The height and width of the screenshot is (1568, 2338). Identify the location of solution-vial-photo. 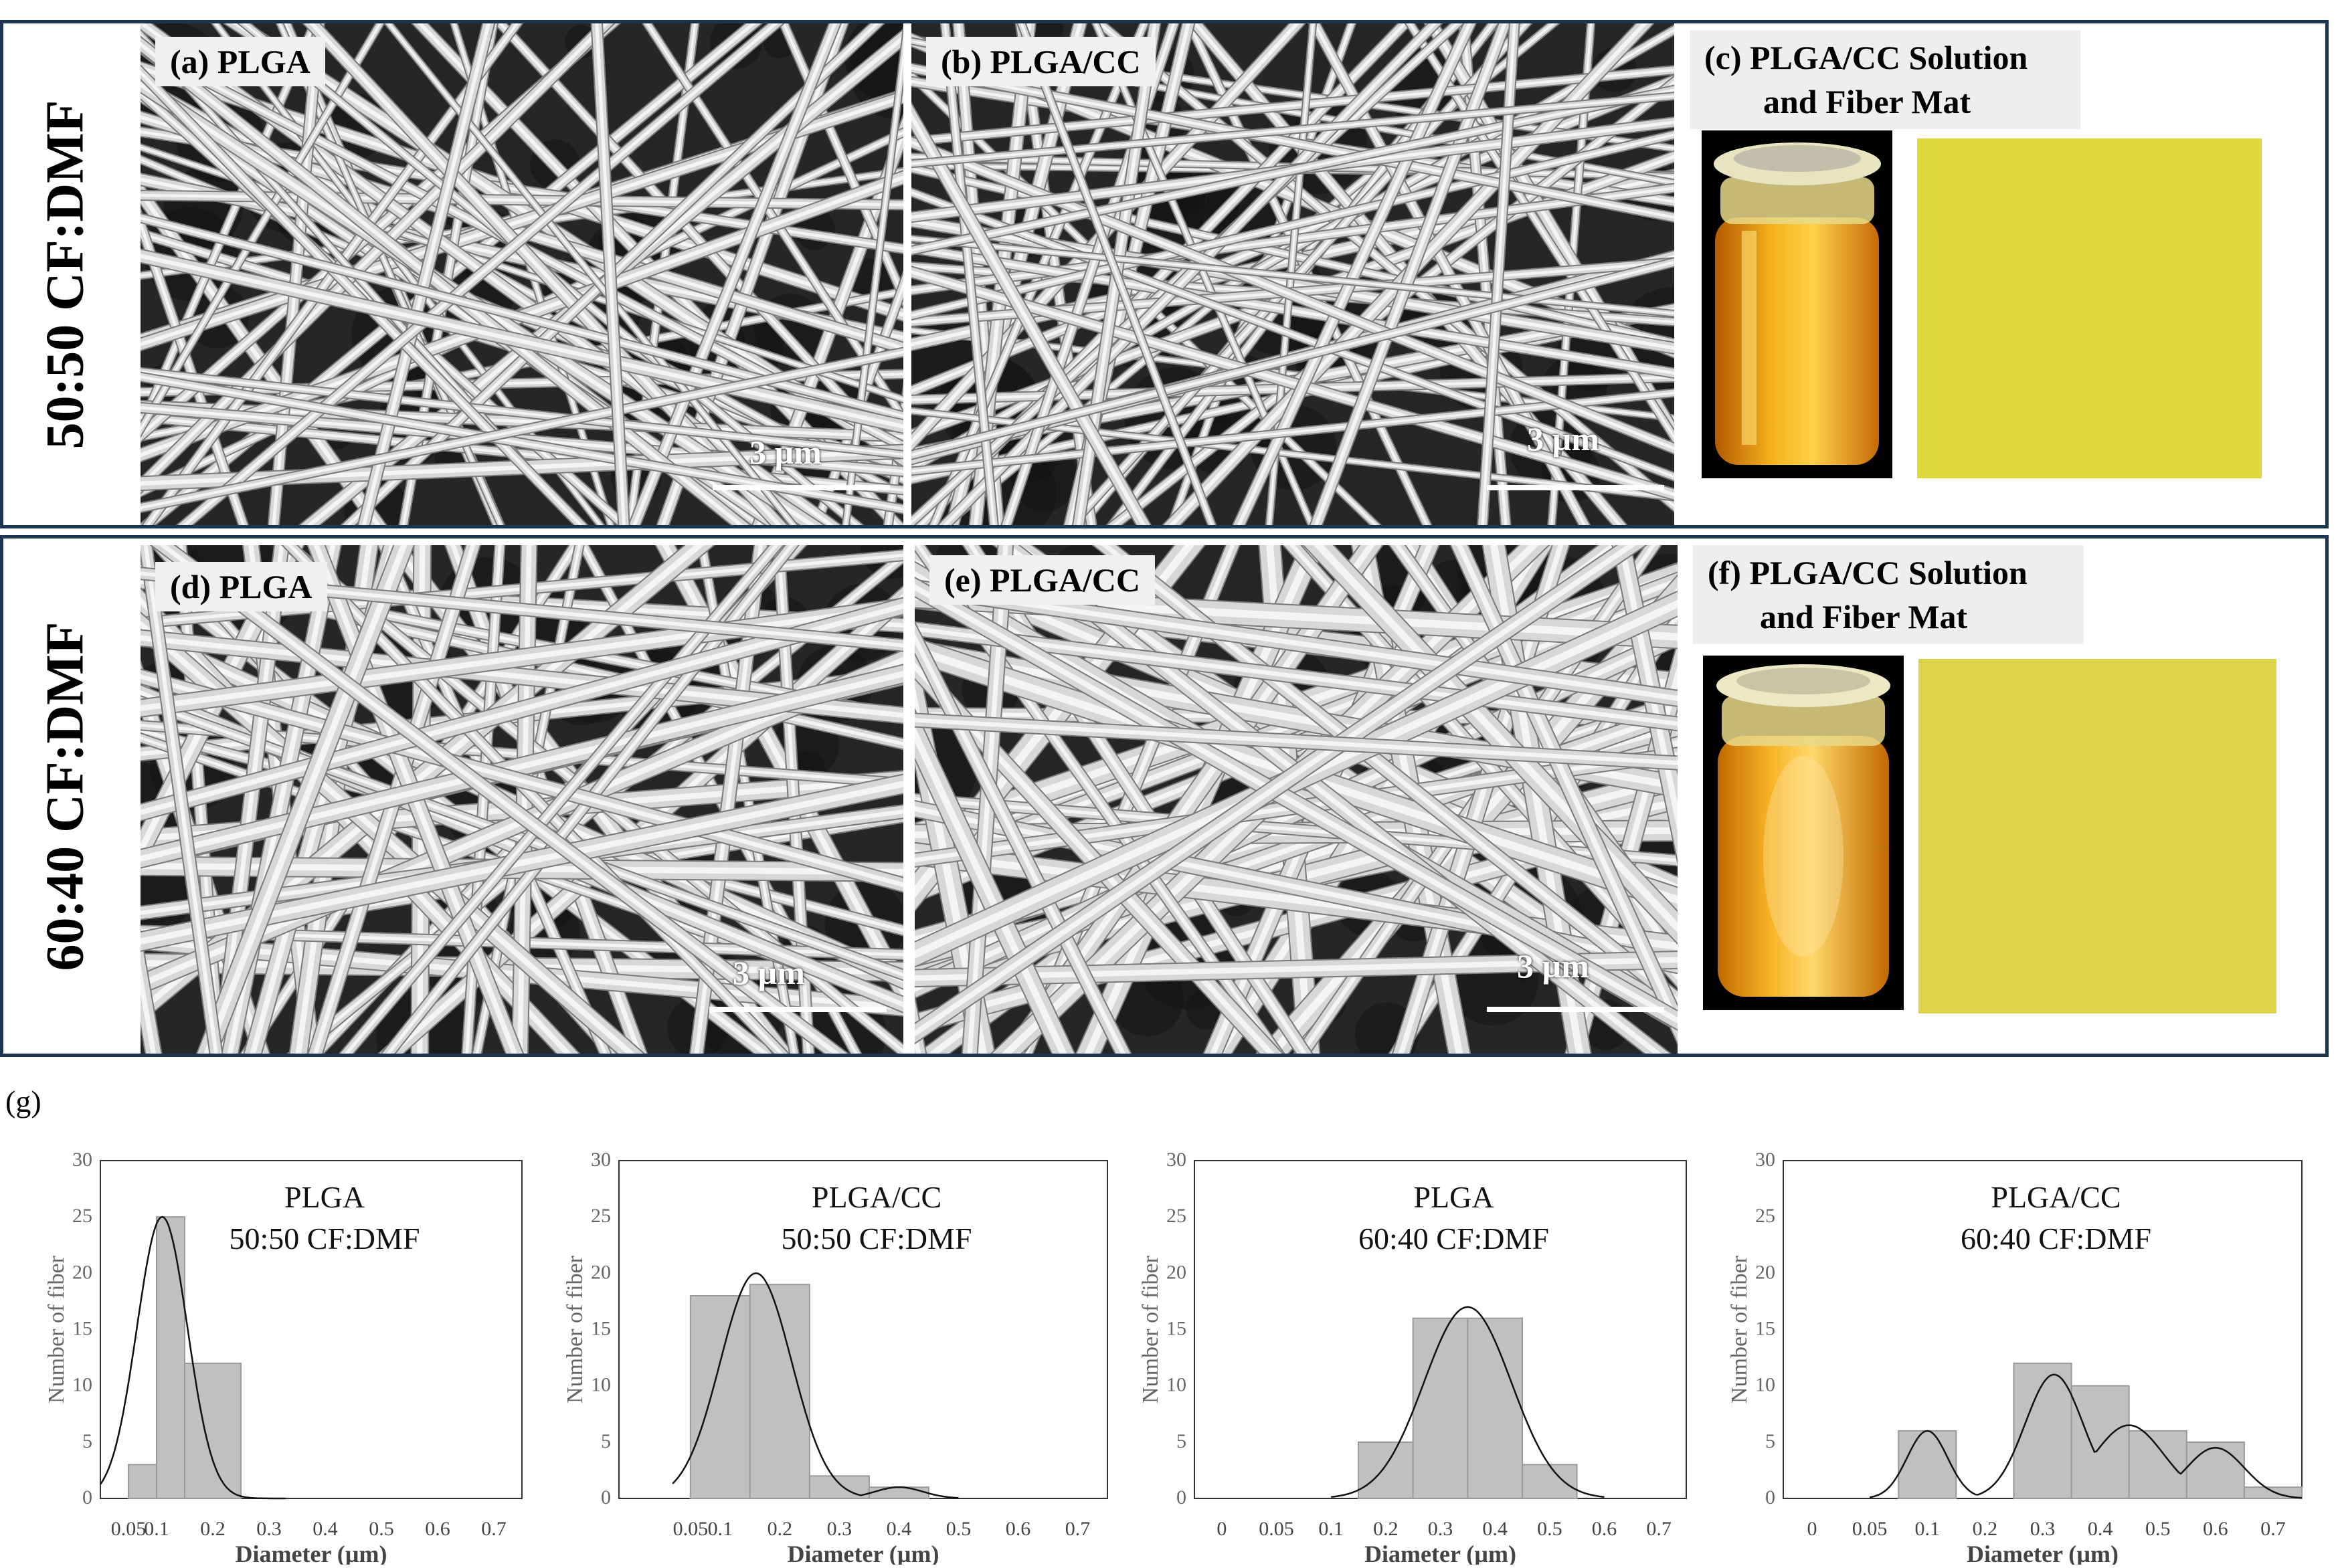
(1797, 304).